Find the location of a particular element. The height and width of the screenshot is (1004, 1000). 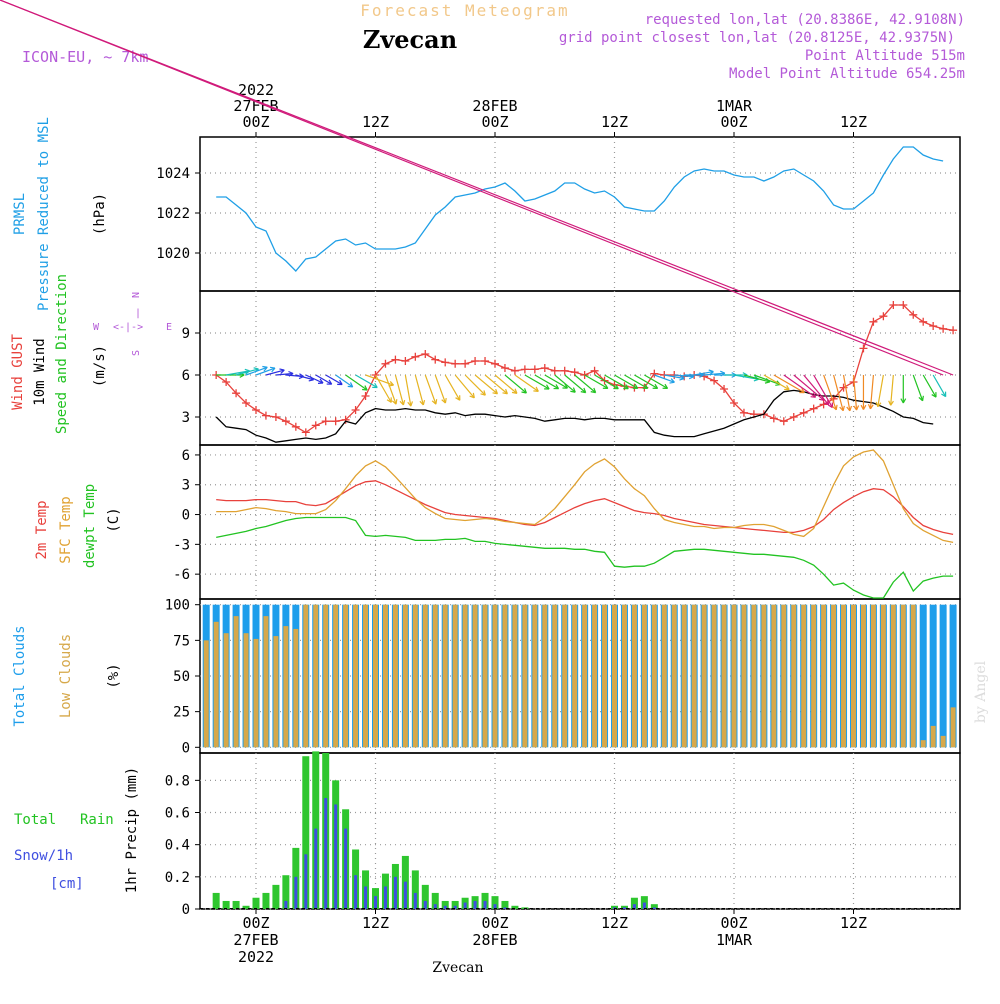

pressure-line is located at coordinates (580, 209).